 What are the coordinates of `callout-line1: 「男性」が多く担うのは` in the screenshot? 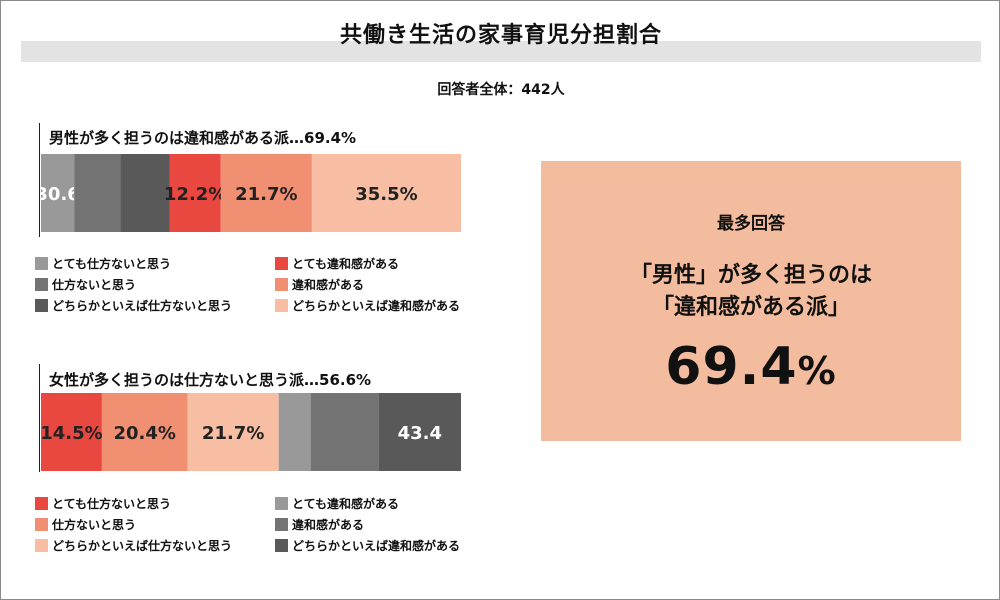 It's located at (750, 275).